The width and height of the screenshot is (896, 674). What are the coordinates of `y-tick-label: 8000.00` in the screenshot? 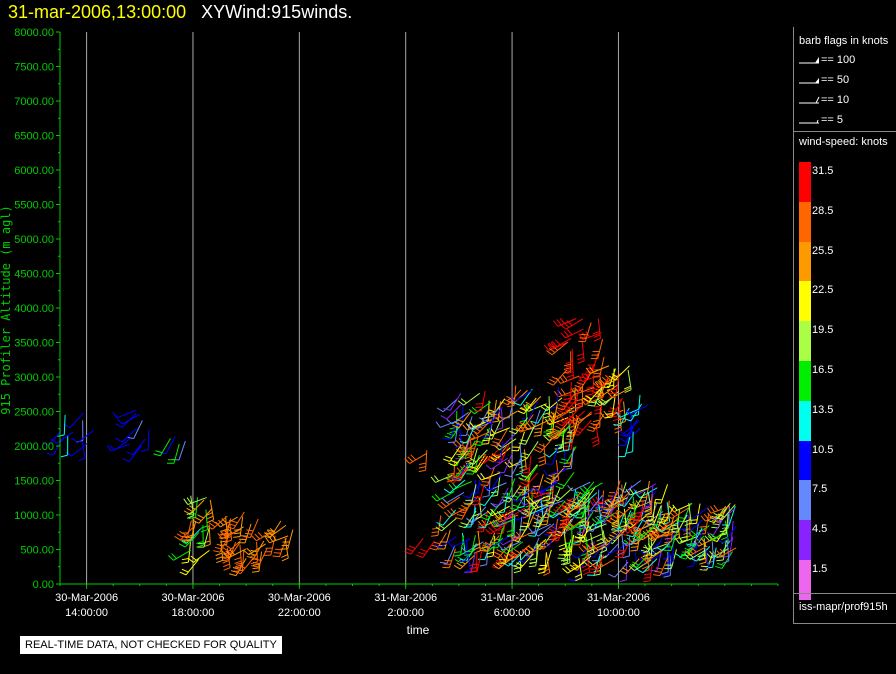 It's located at (34, 33).